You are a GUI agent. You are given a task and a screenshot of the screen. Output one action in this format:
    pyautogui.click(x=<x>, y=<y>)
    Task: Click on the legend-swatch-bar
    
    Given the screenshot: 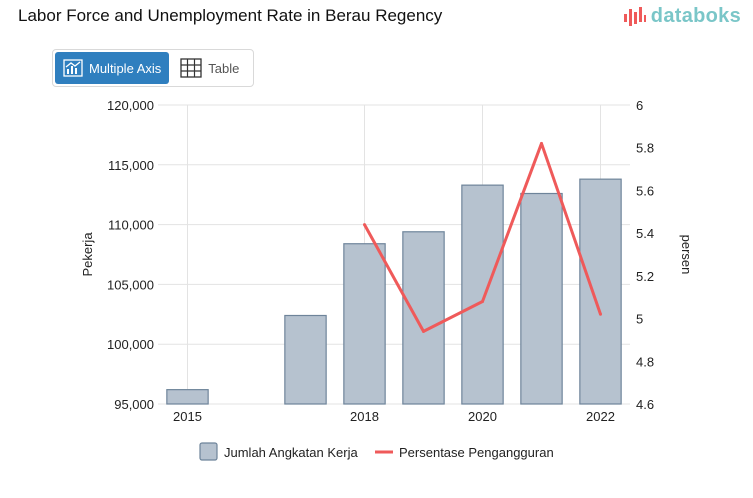 What is the action you would take?
    pyautogui.click(x=208, y=451)
    